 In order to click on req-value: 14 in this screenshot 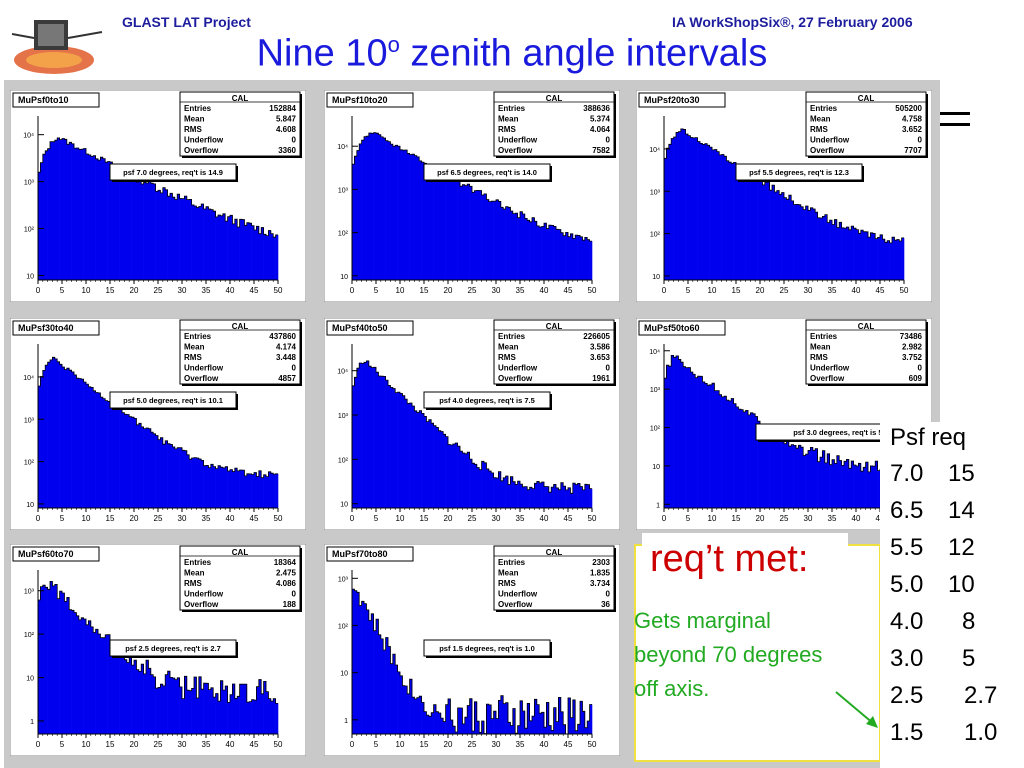, I will do `click(961, 510)`.